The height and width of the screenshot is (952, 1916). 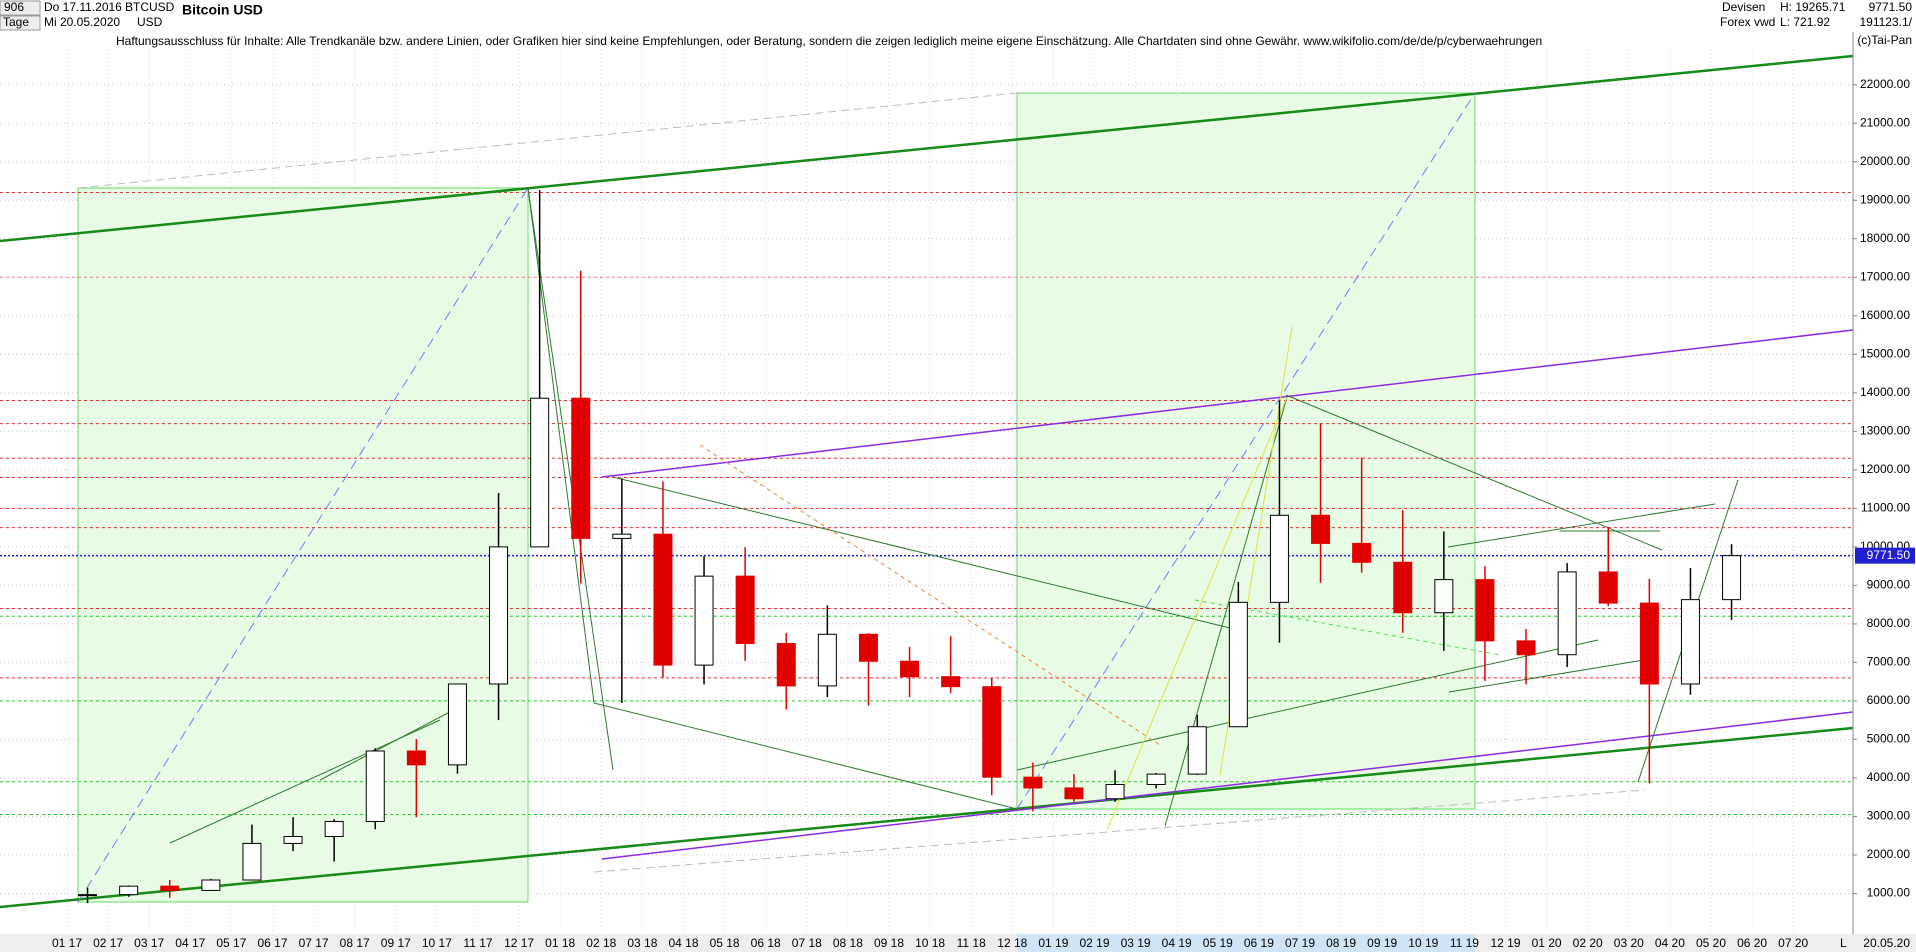 What do you see at coordinates (1885, 392) in the screenshot?
I see `y-tick-label: 14000.00` at bounding box center [1885, 392].